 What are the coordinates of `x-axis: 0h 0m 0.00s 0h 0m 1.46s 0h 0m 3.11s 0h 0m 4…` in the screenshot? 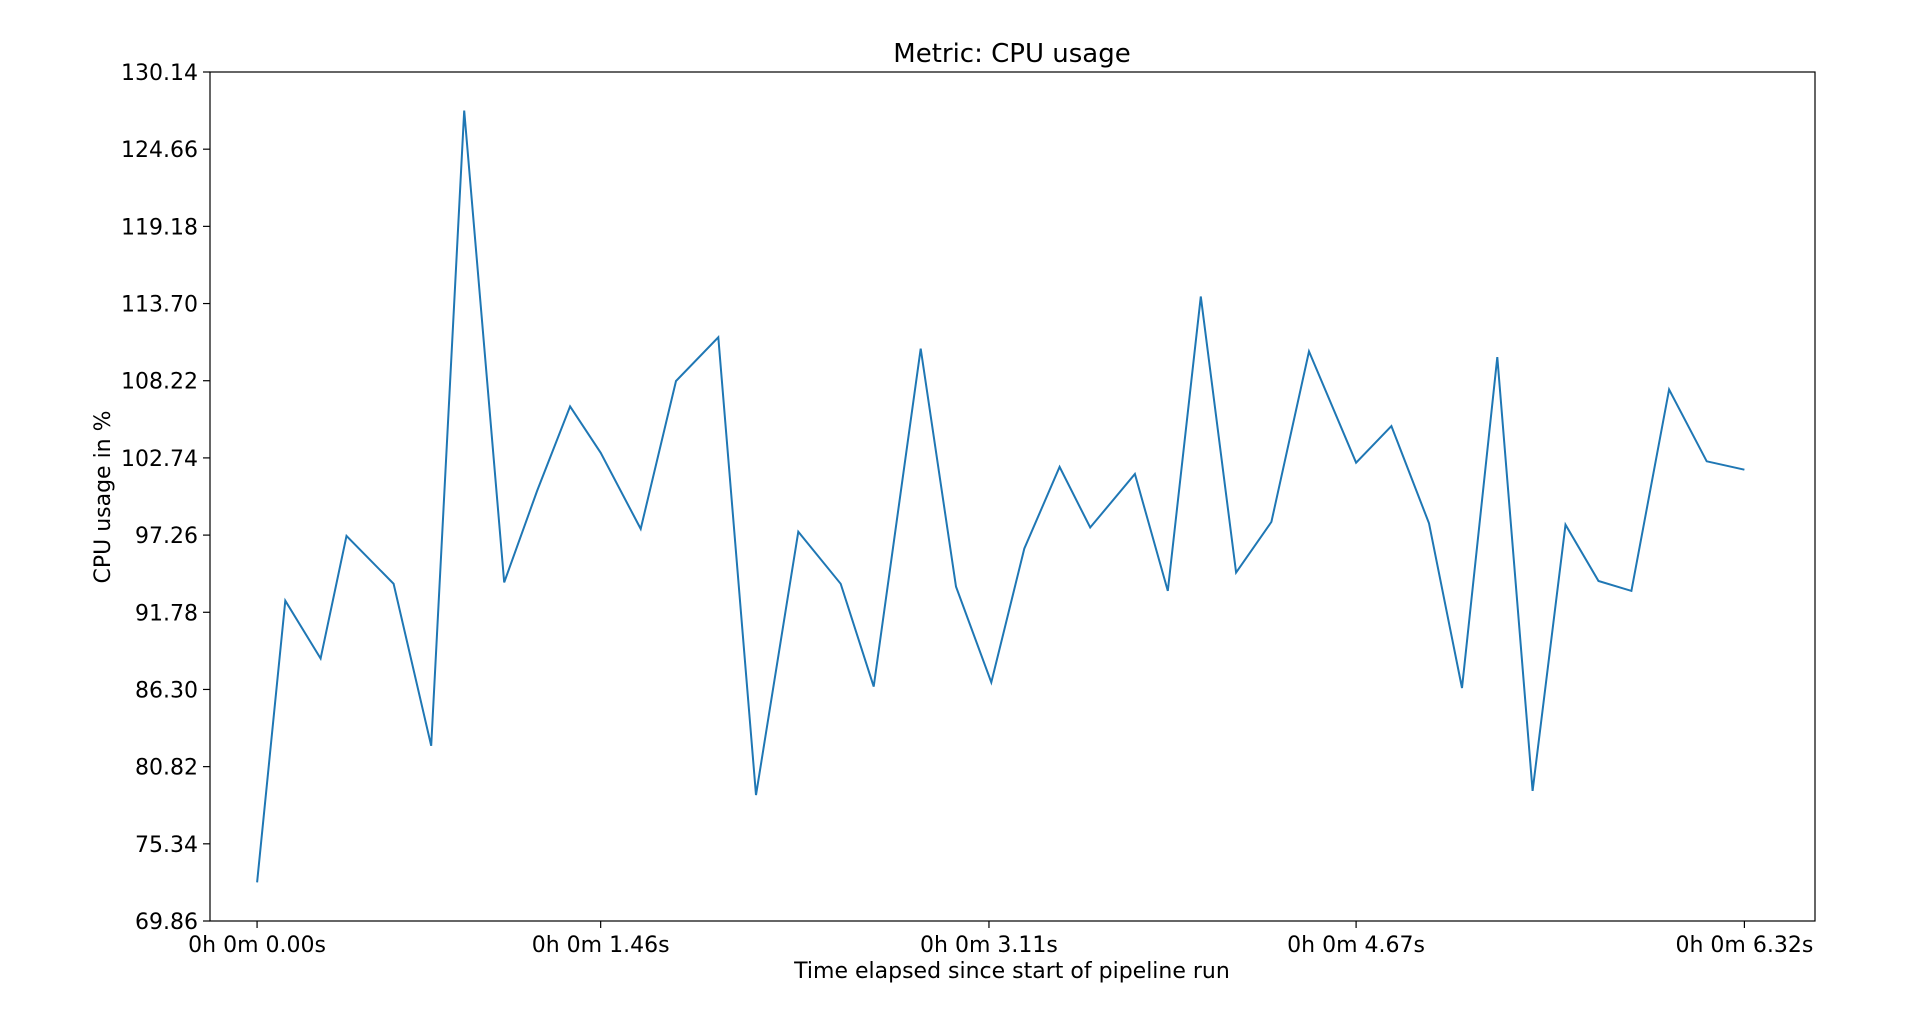 It's located at (1000, 939).